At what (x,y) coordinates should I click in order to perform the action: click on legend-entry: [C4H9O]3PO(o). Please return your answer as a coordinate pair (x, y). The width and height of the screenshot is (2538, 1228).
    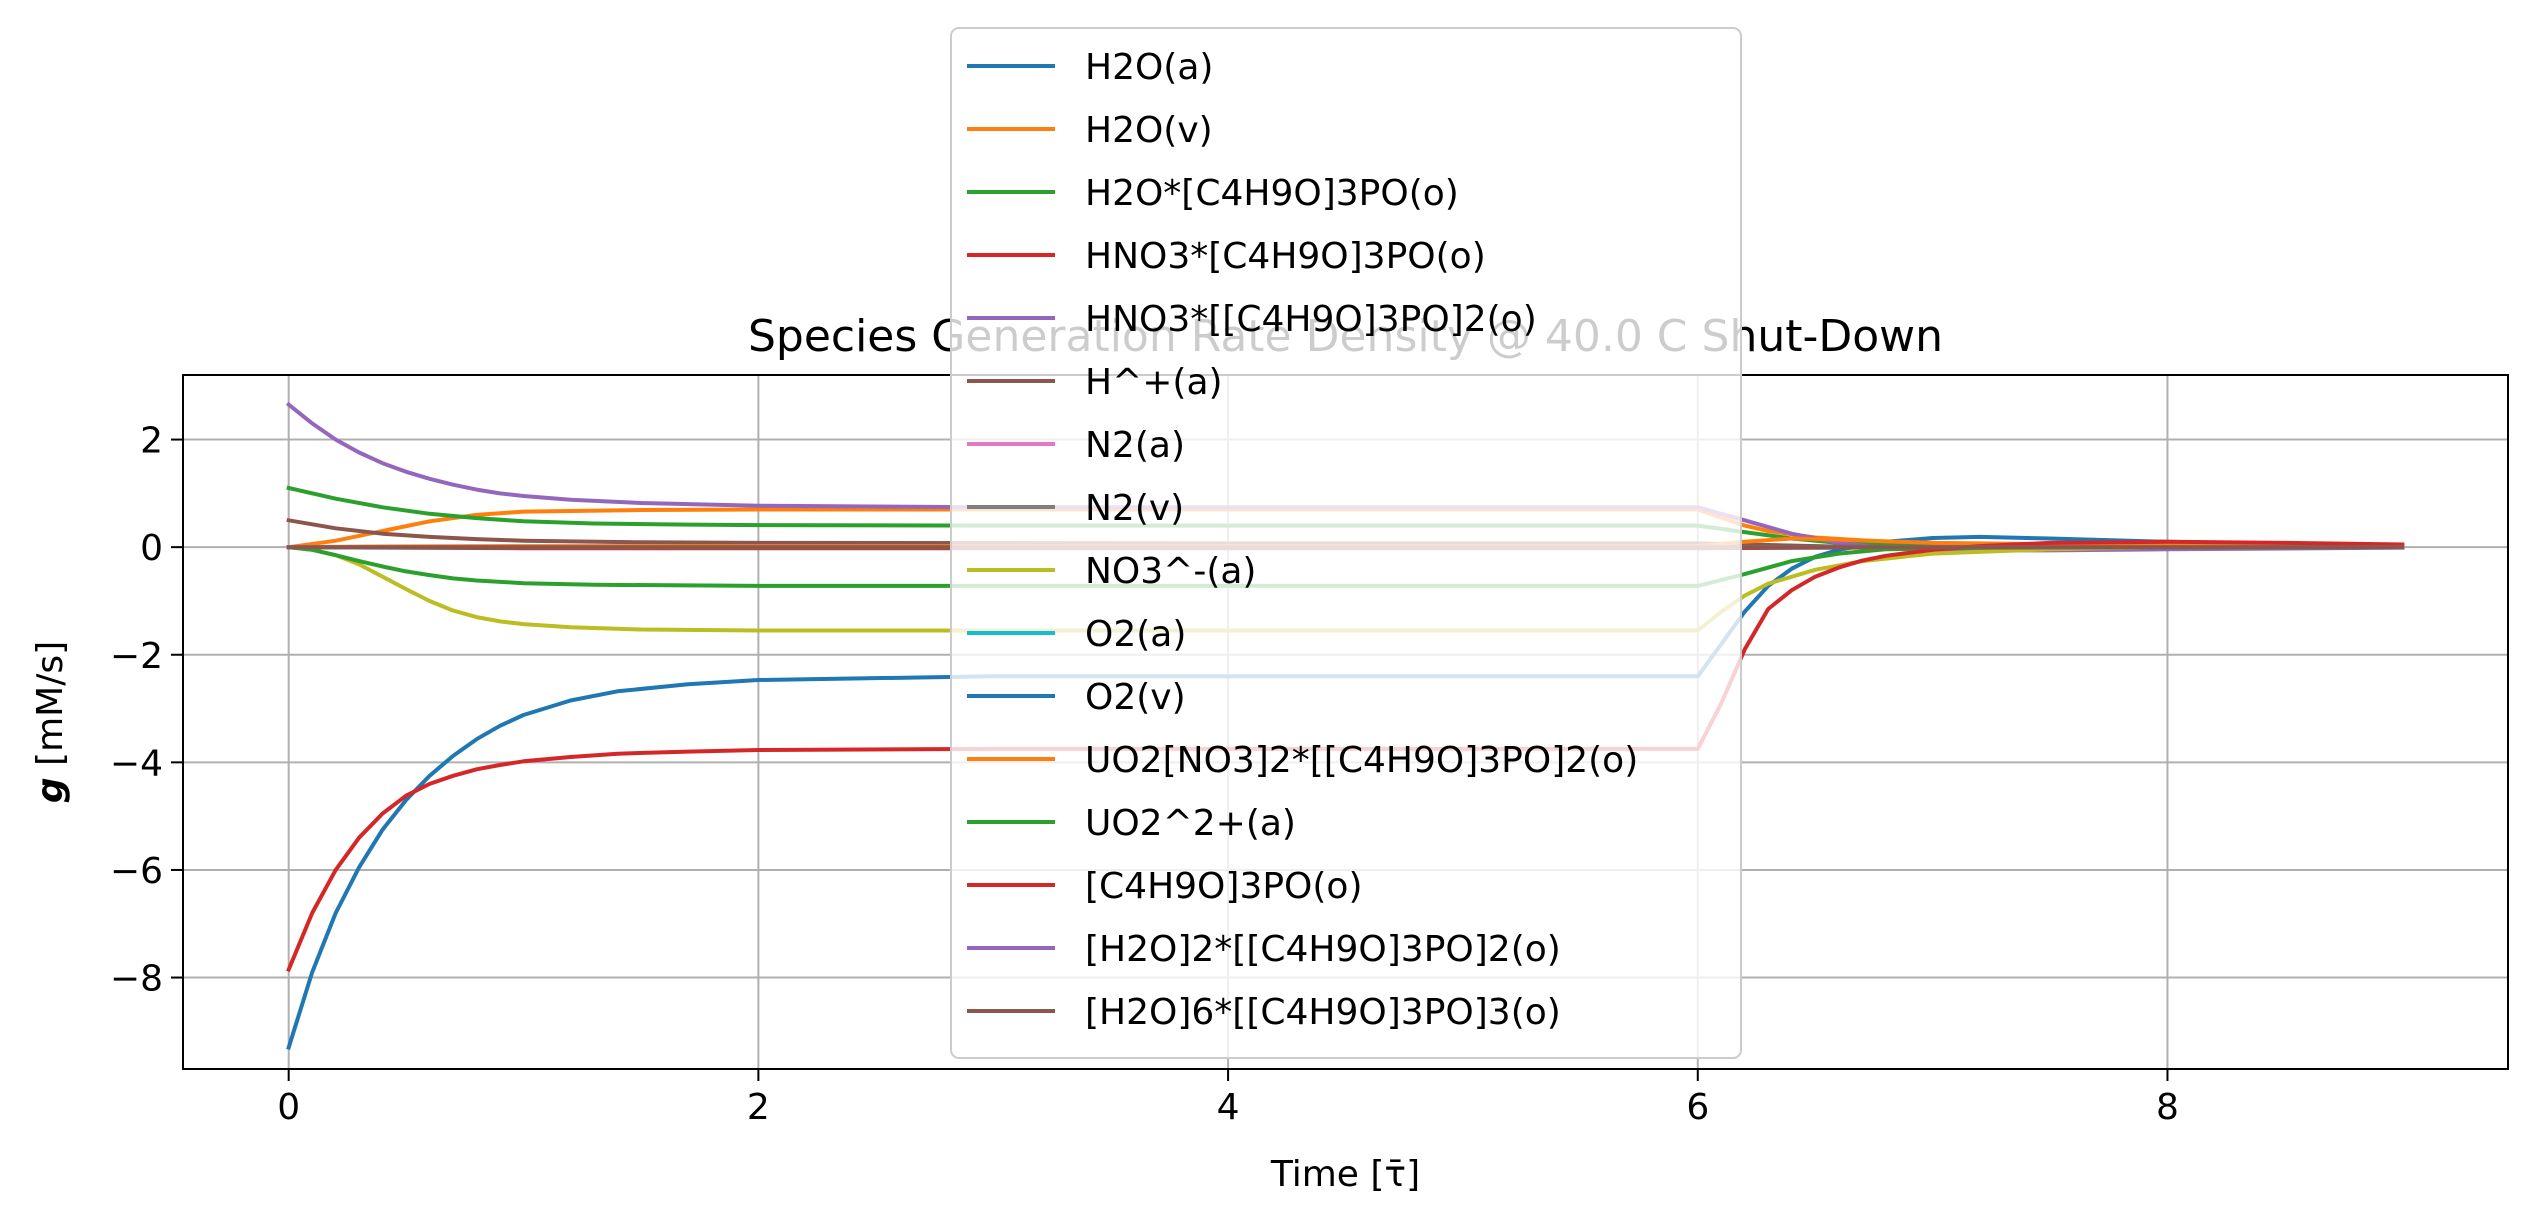
    Looking at the image, I should click on (1224, 886).